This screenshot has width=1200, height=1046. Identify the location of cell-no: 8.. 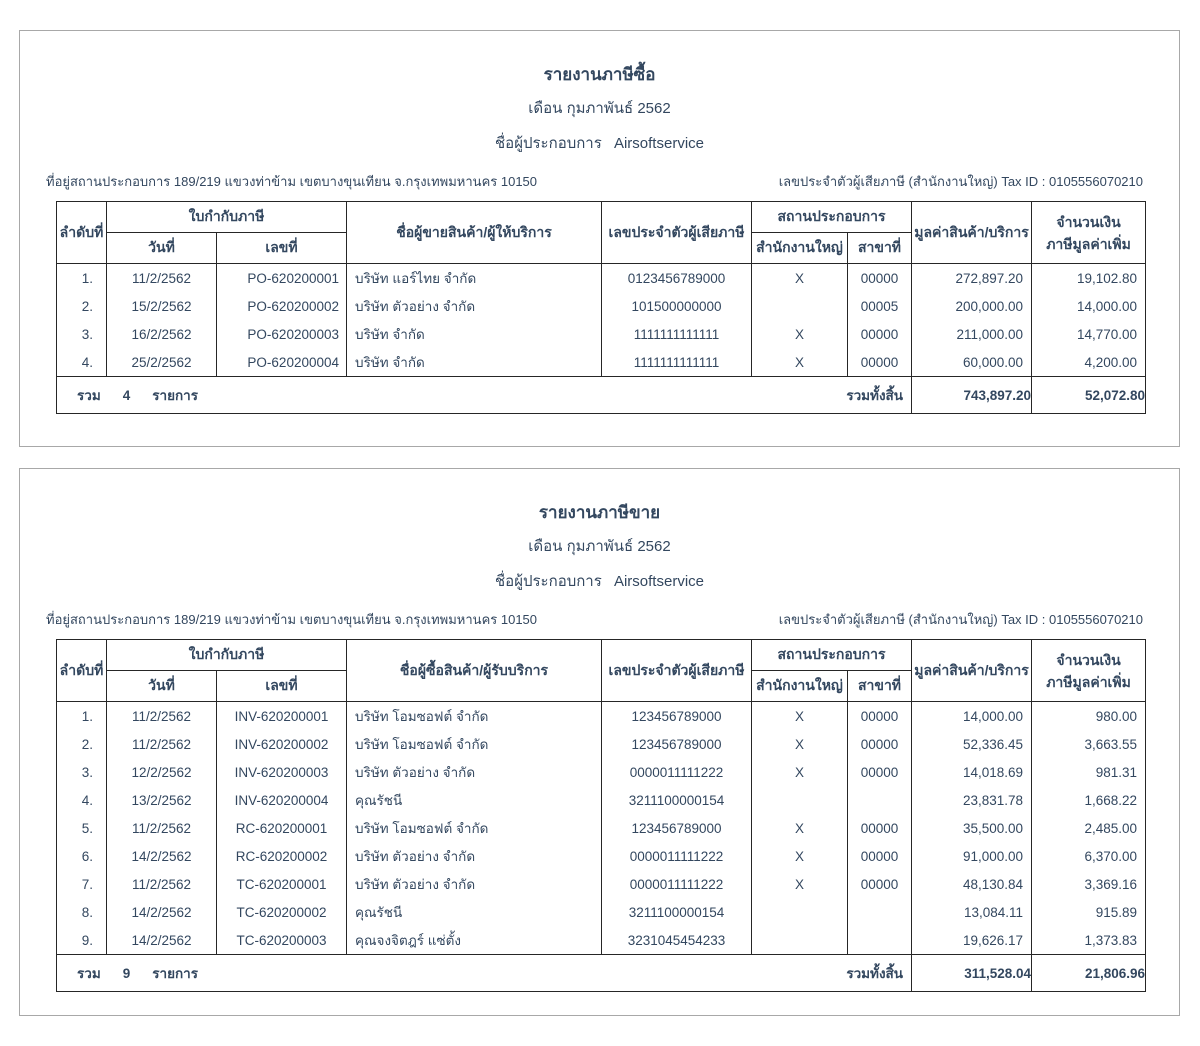
(81, 912).